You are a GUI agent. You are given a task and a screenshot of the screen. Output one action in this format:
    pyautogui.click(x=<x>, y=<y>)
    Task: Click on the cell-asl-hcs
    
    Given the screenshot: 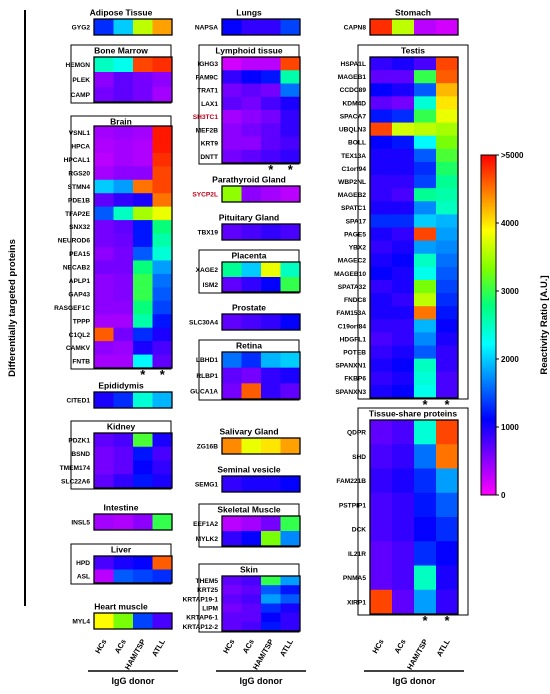 What is the action you would take?
    pyautogui.click(x=104, y=576)
    